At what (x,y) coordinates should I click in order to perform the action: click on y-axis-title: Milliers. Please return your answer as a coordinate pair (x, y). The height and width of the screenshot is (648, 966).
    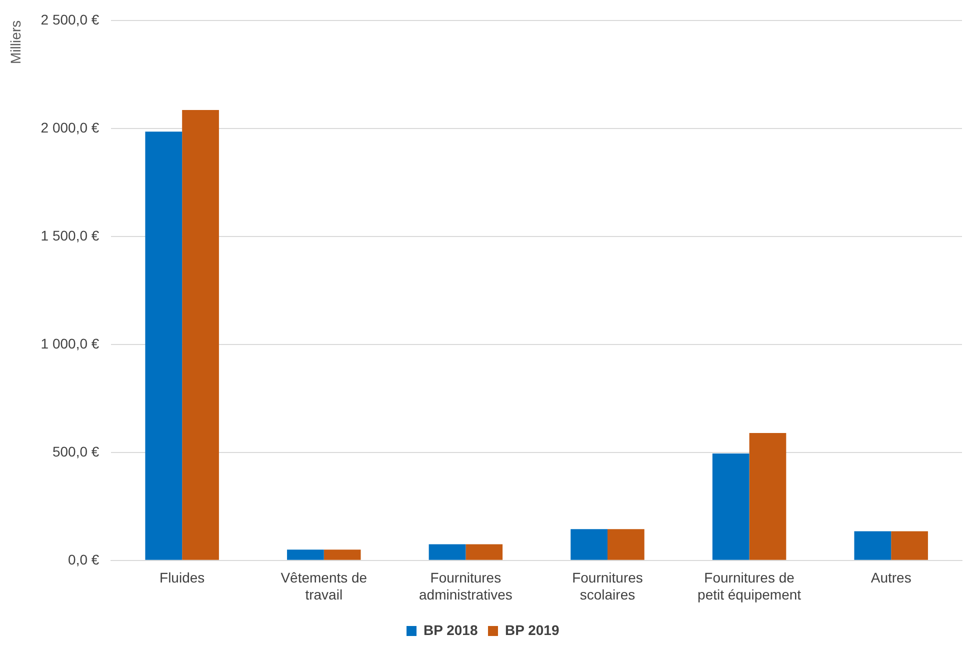
    Looking at the image, I should click on (15, 42).